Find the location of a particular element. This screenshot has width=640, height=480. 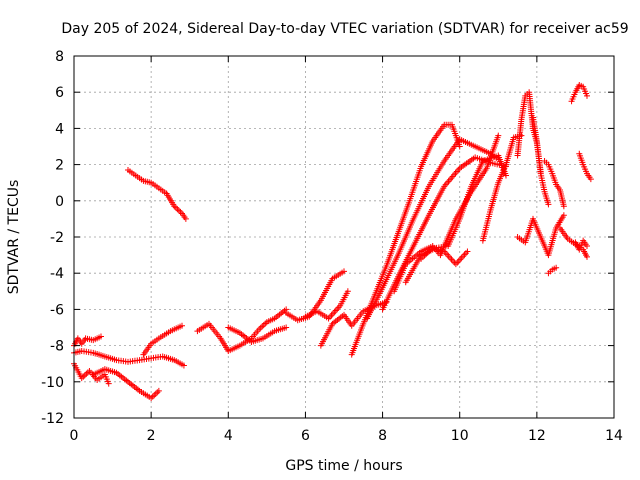

y-tick-label: 8 is located at coordinates (59, 57).